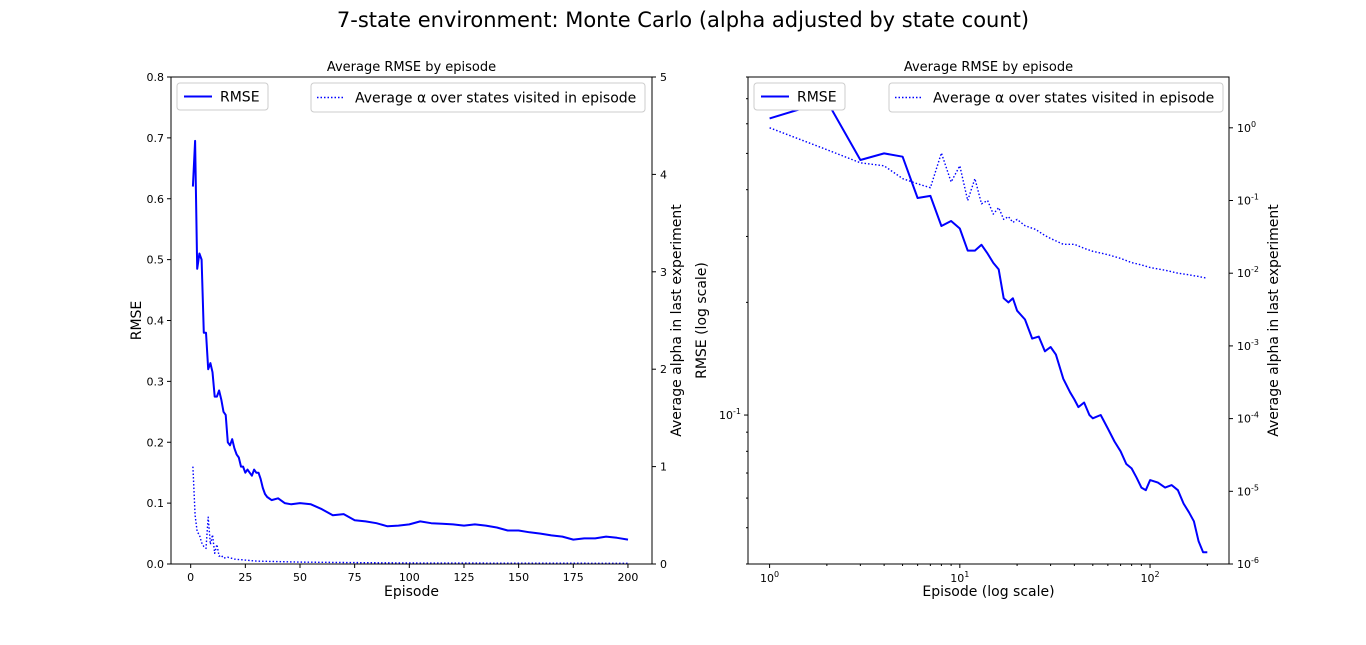 This screenshot has width=1366, height=645. Describe the element at coordinates (137, 321) in the screenshot. I see `y-axis-label: RMSE` at that location.